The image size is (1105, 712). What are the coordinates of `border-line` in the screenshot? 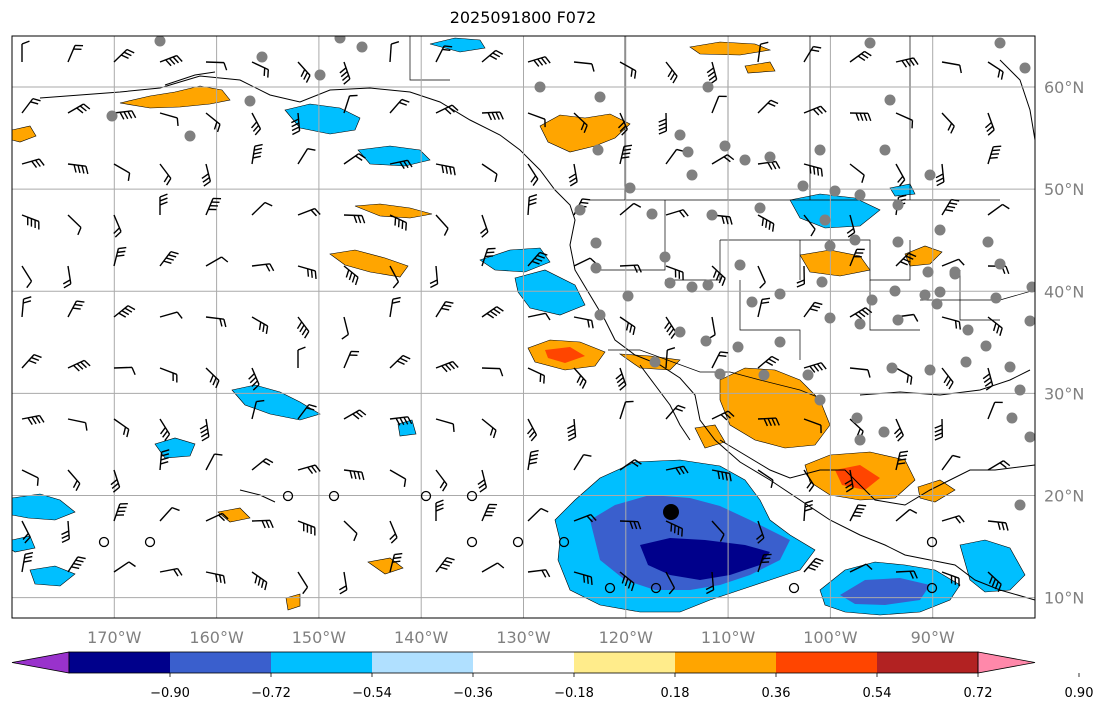 It's located at (767, 118).